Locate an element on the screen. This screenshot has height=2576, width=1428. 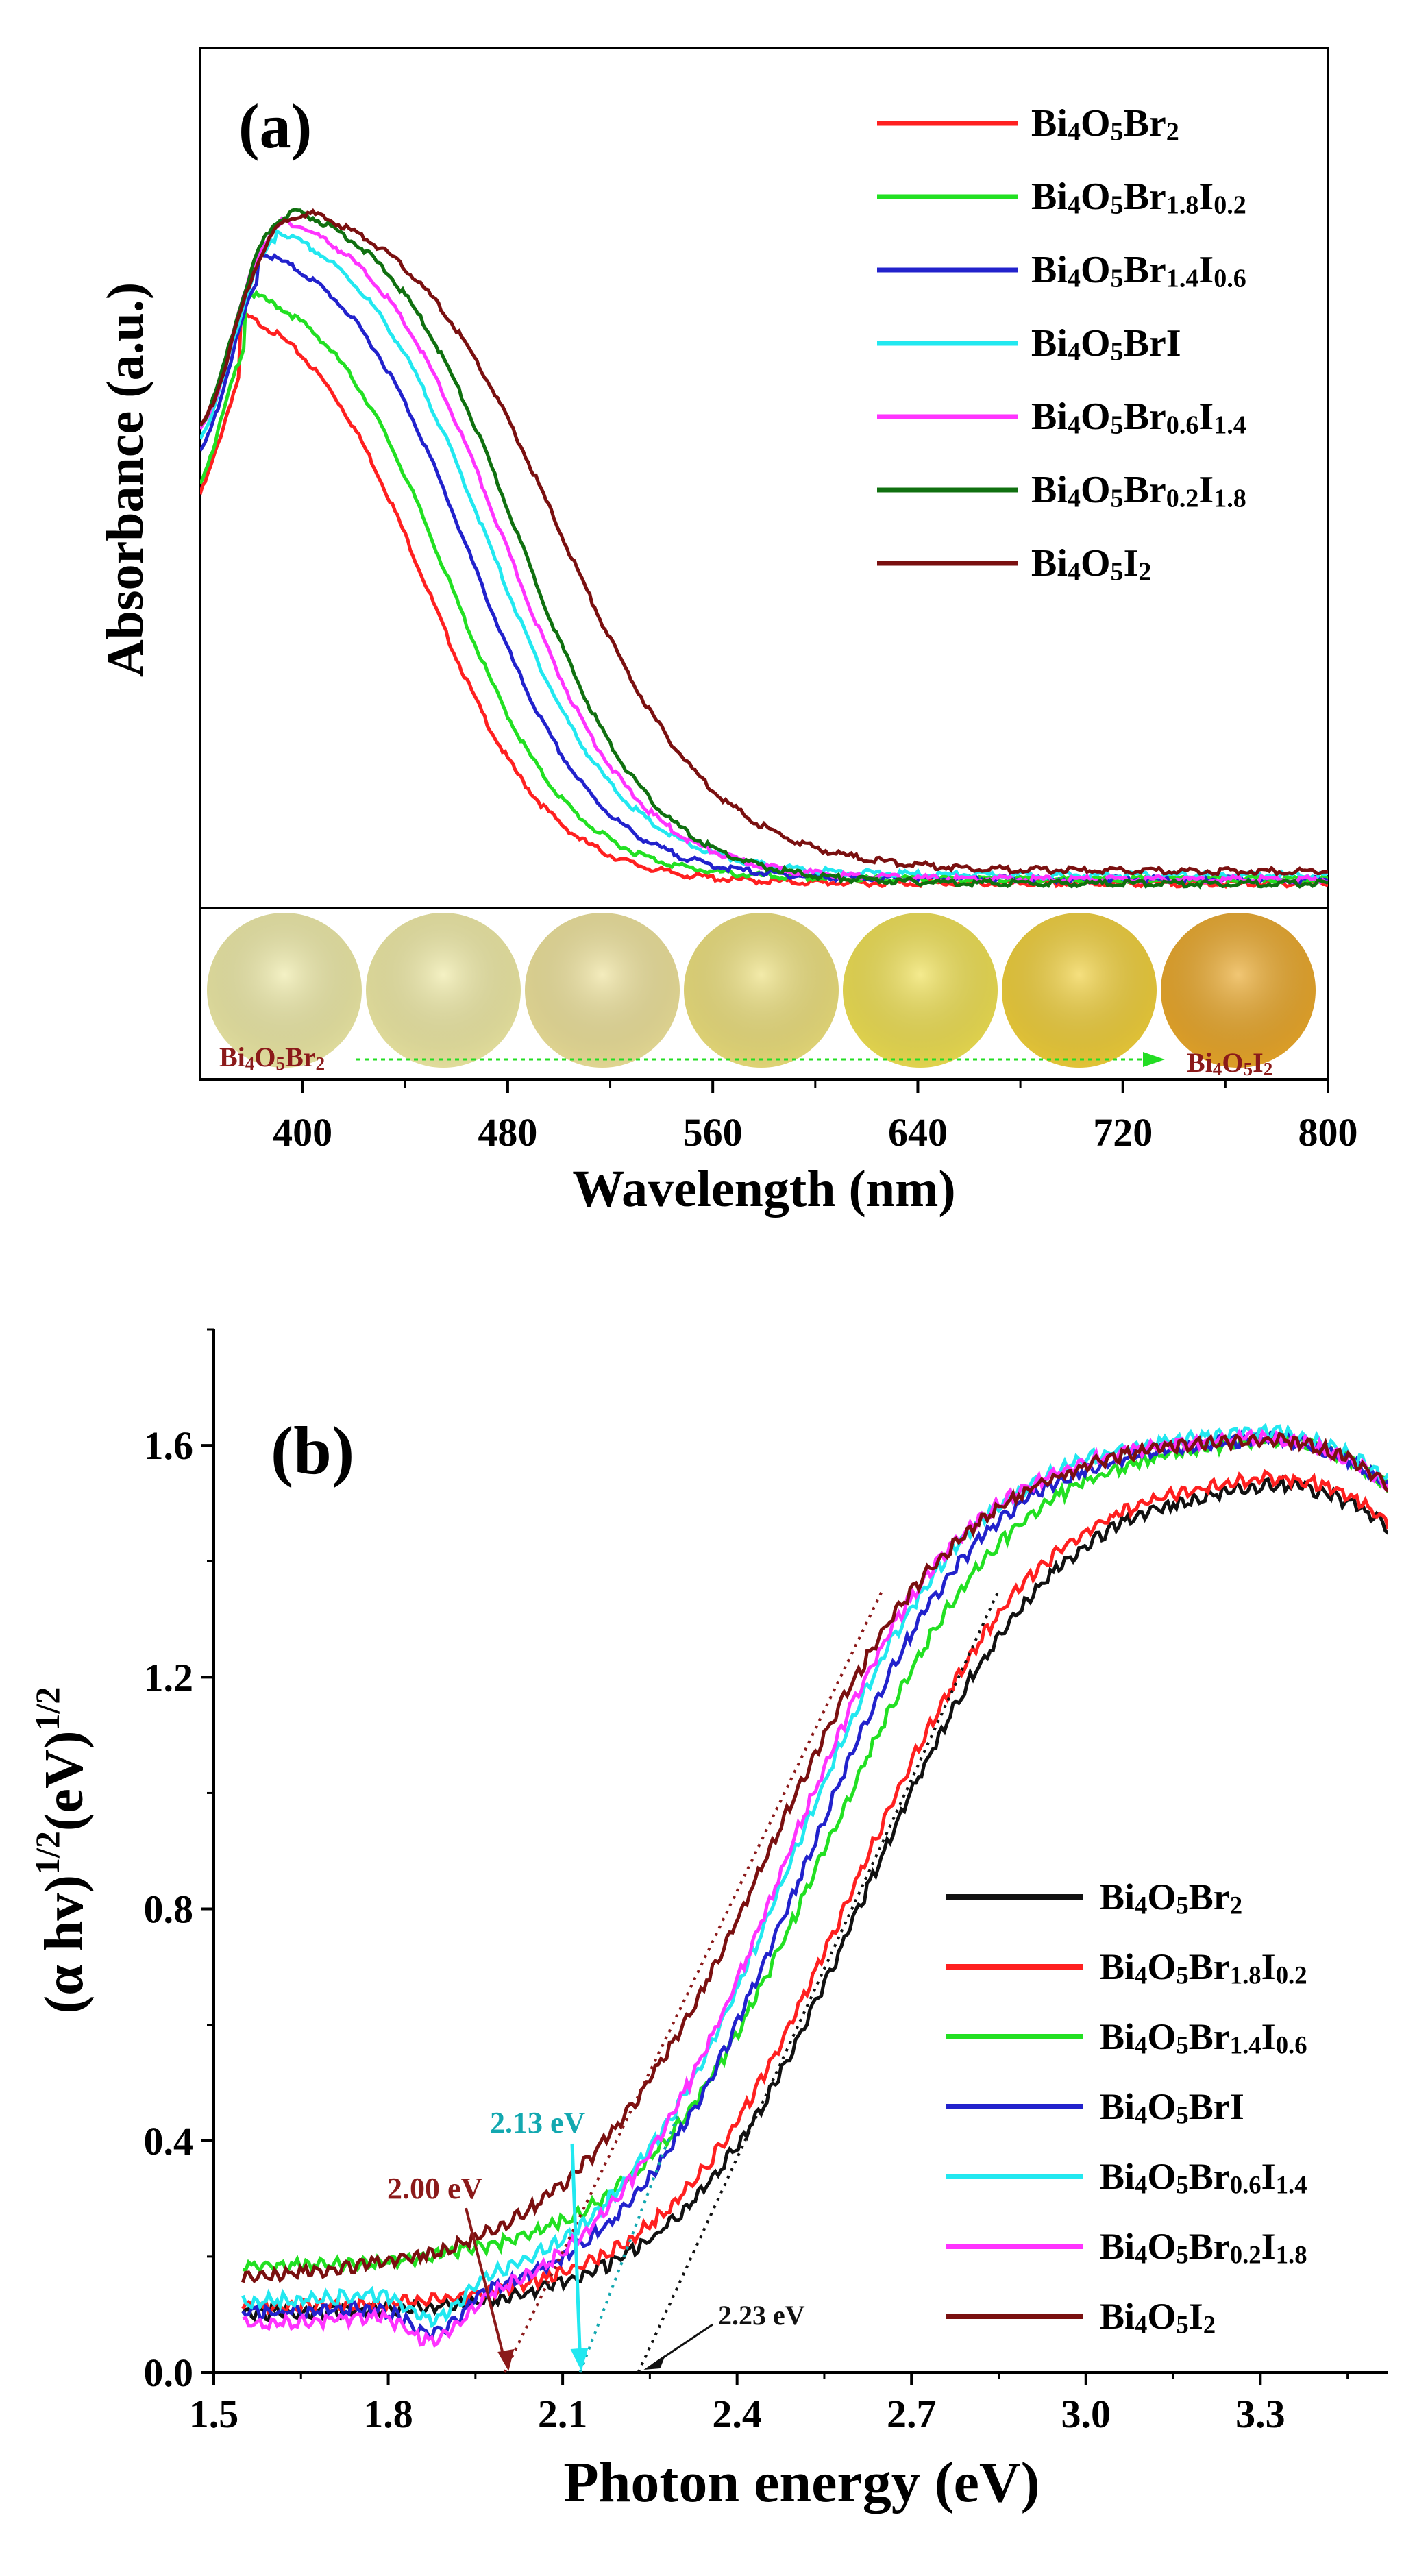
panel-label-a: (a) is located at coordinates (275, 126).